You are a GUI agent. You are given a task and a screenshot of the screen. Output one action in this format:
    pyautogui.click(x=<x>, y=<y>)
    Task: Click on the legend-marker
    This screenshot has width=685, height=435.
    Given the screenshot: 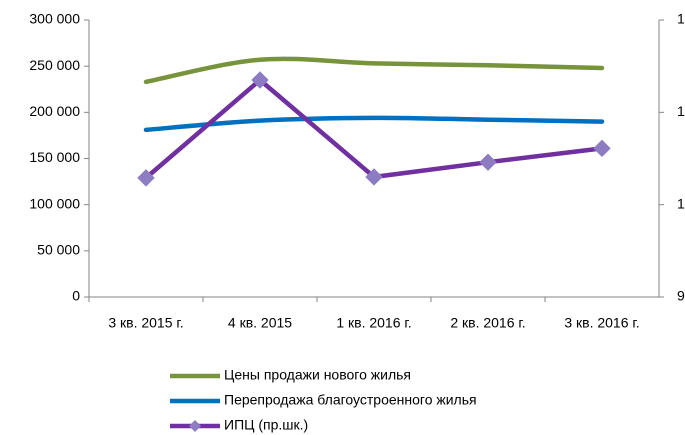 What is the action you would take?
    pyautogui.click(x=195, y=426)
    